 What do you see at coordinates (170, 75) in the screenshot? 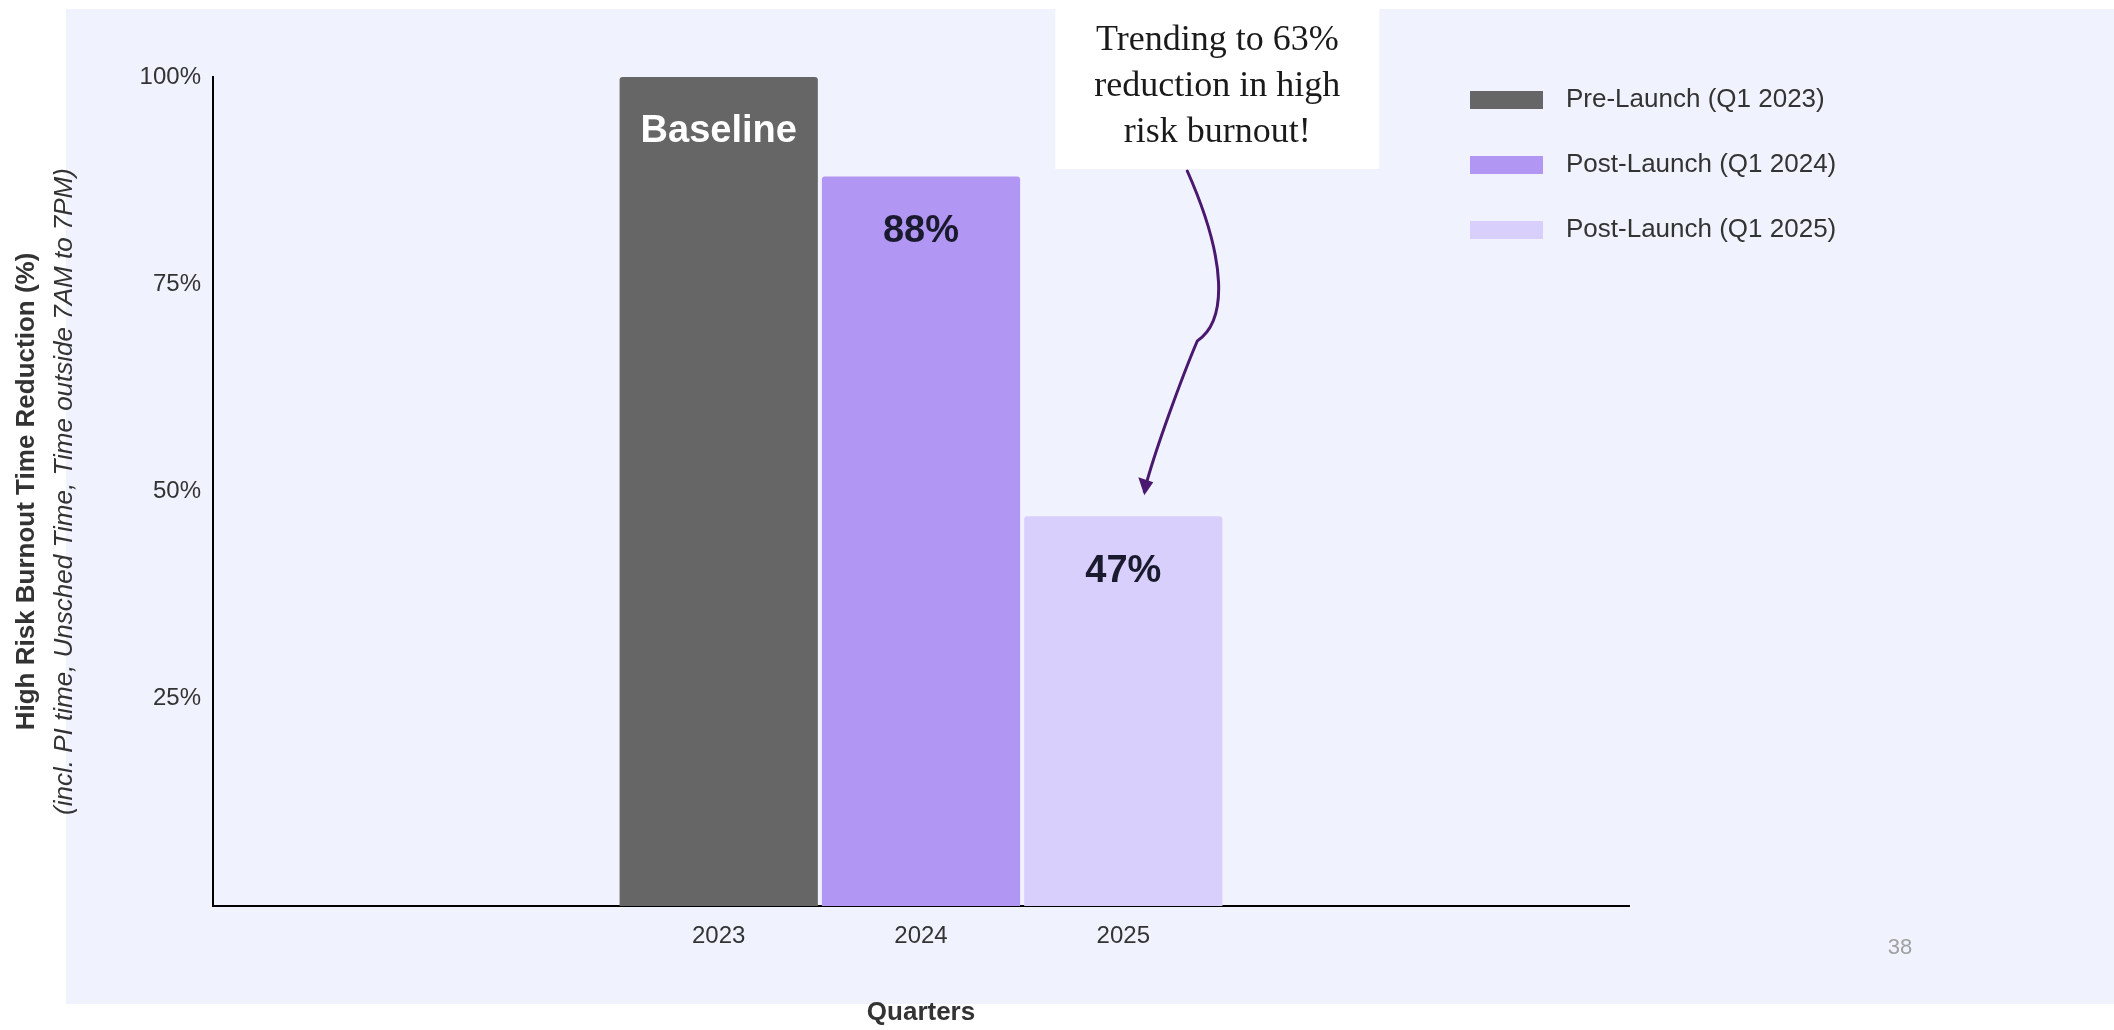
I see `y-tick-label: 100%` at bounding box center [170, 75].